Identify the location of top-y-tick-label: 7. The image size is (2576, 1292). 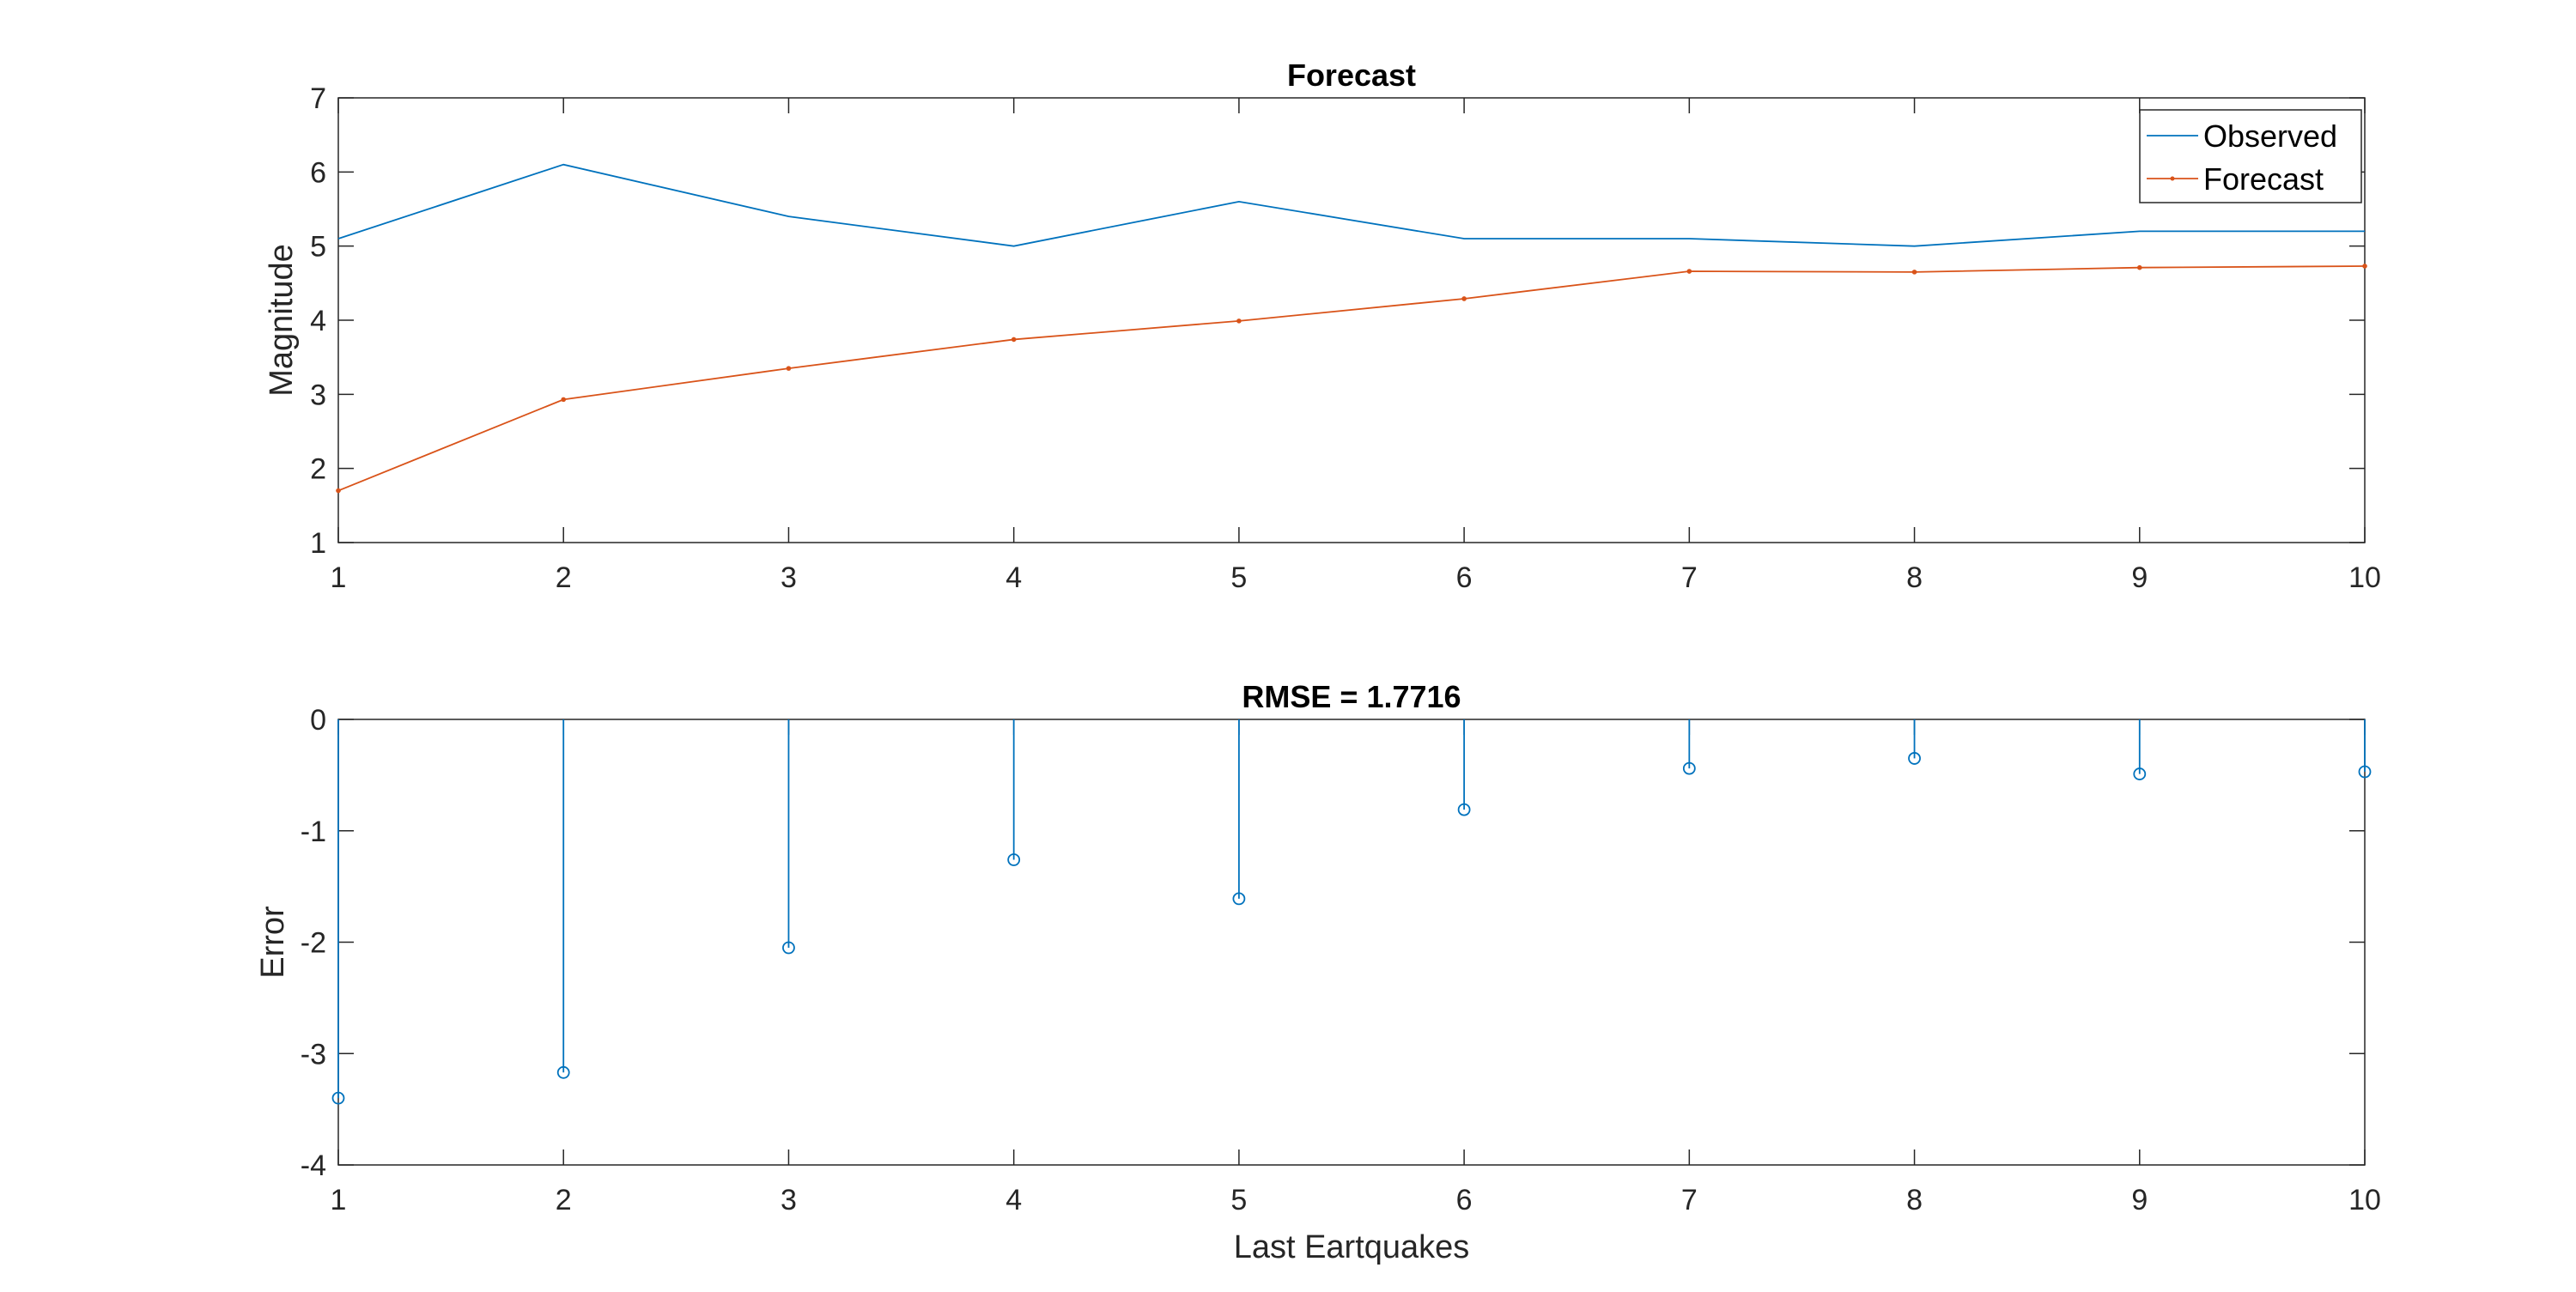
(318, 98).